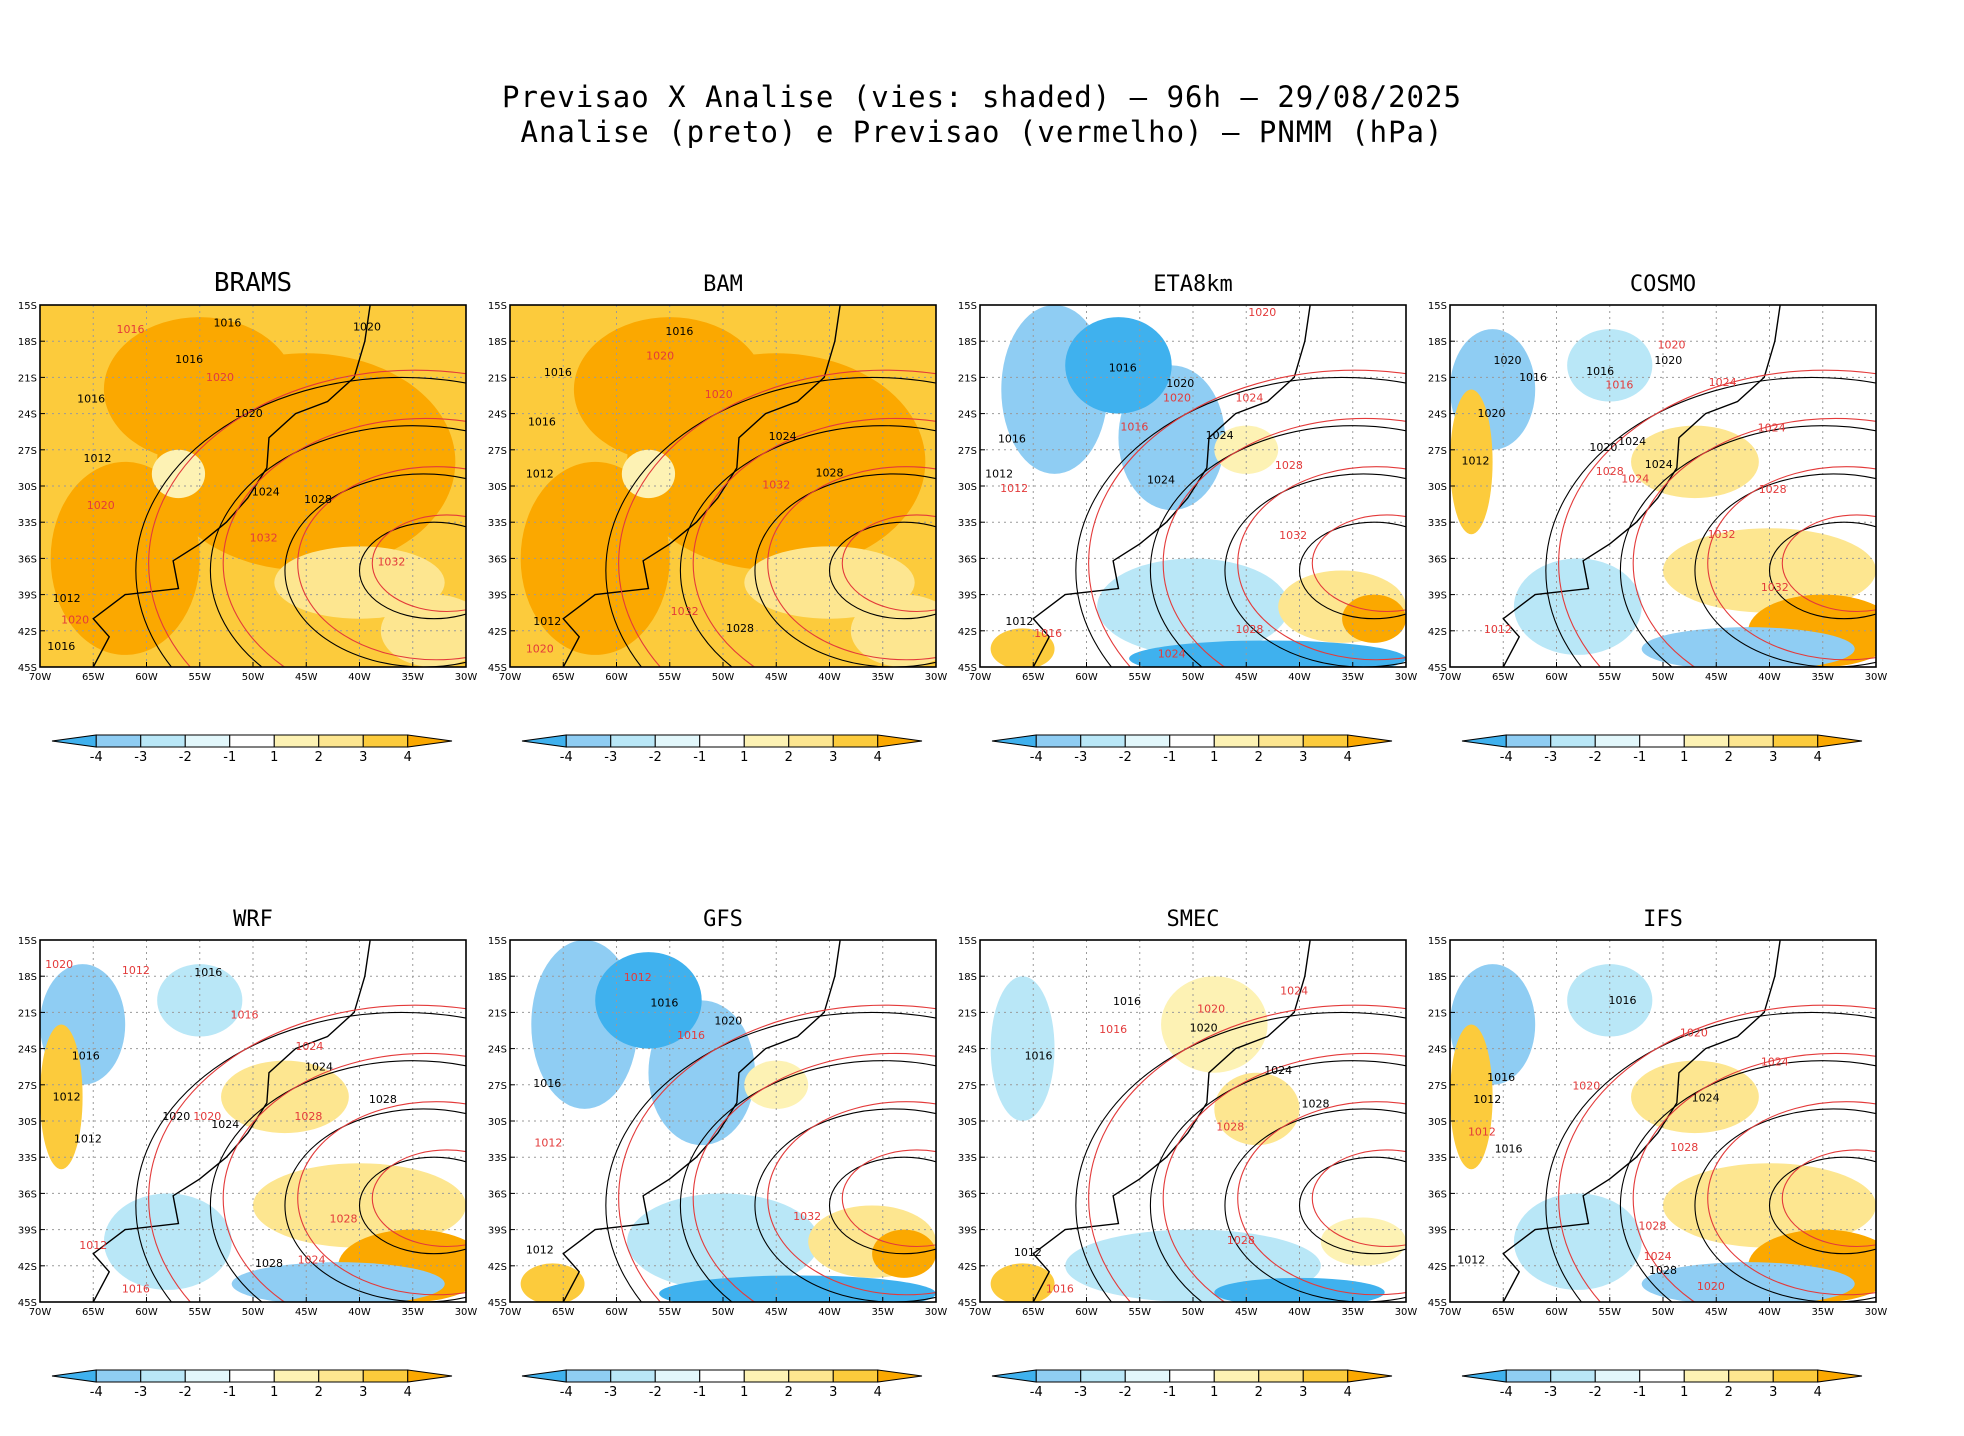 This screenshot has width=1964, height=1436. What do you see at coordinates (497, 378) in the screenshot?
I see `y-tick-label: 21S` at bounding box center [497, 378].